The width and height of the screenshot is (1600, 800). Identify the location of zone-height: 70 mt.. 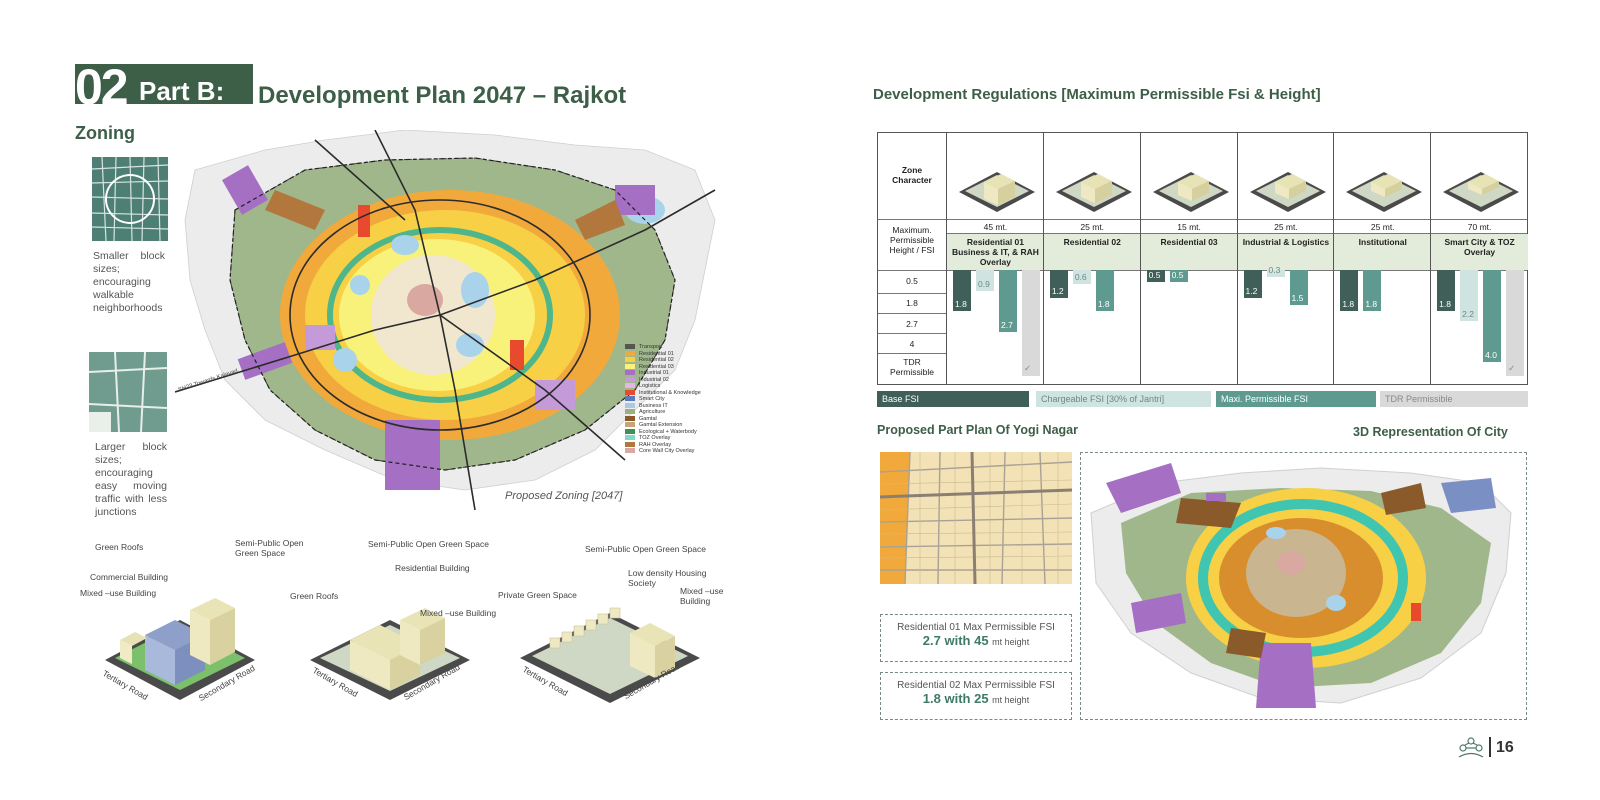
(1479, 227).